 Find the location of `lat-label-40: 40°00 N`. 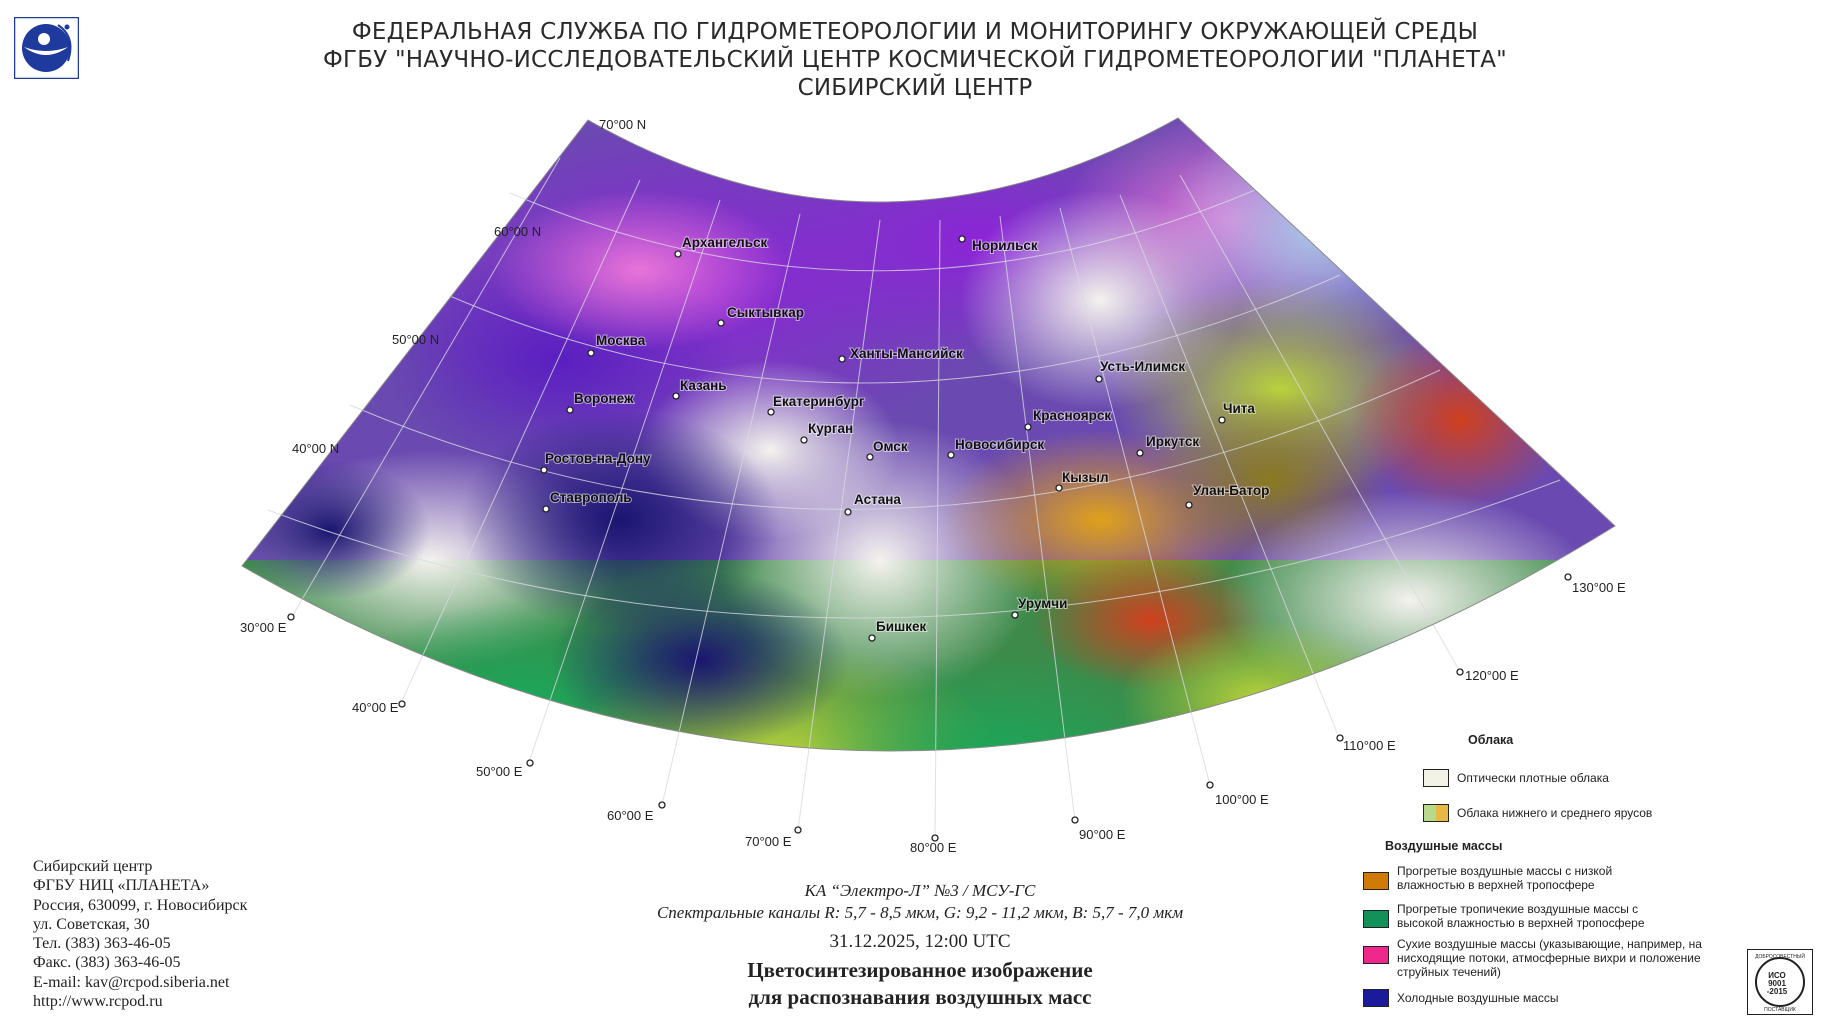

lat-label-40: 40°00 N is located at coordinates (315, 448).